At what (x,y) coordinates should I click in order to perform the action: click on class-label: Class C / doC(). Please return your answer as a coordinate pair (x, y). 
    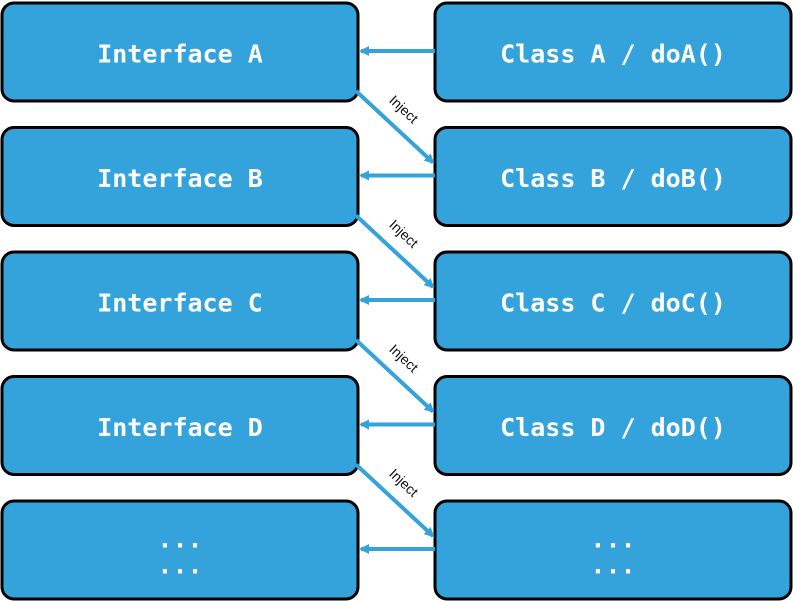
    Looking at the image, I should click on (613, 303).